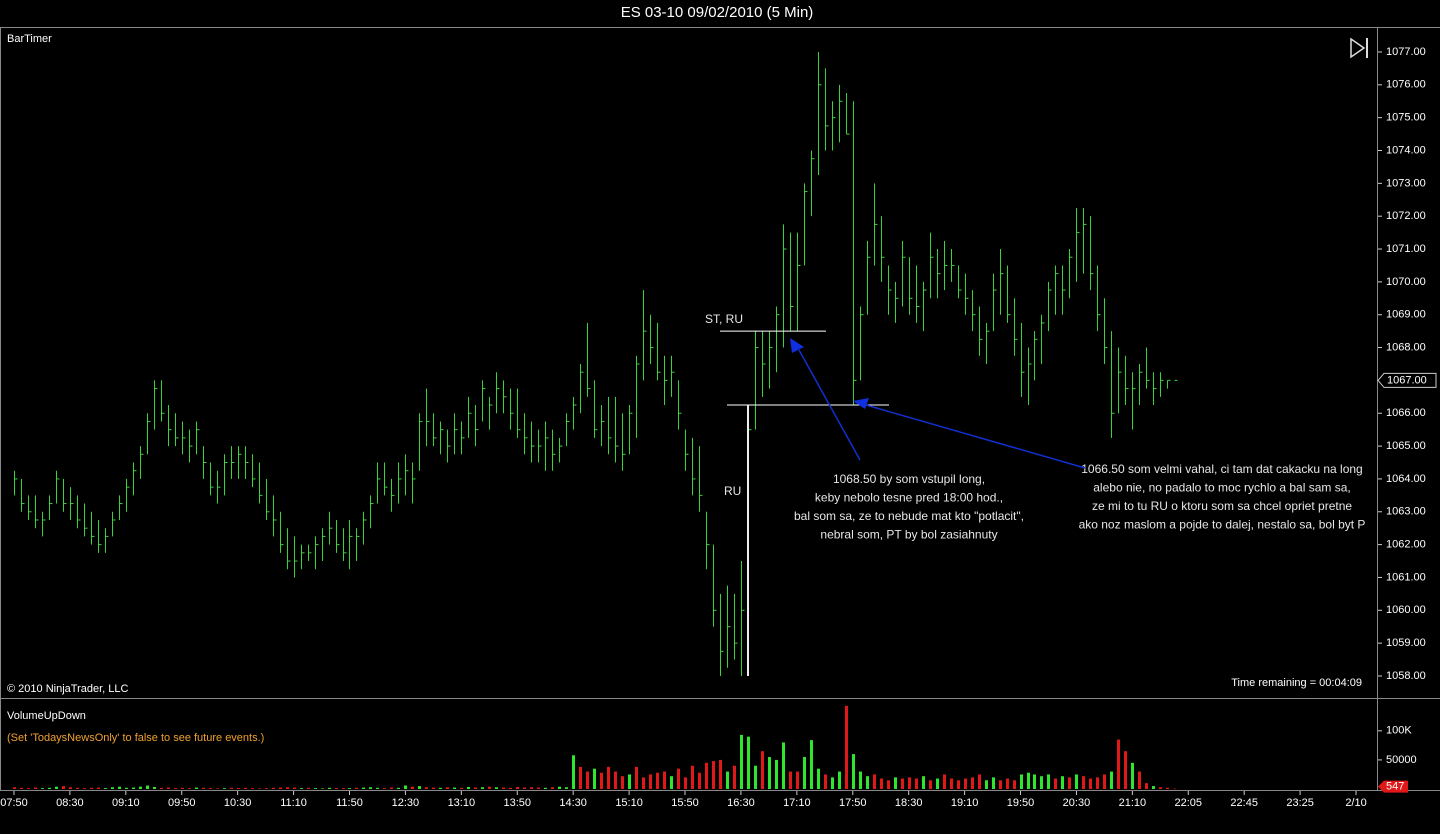 Image resolution: width=1440 pixels, height=834 pixels. What do you see at coordinates (797, 803) in the screenshot?
I see `x-tick-label: 17:10` at bounding box center [797, 803].